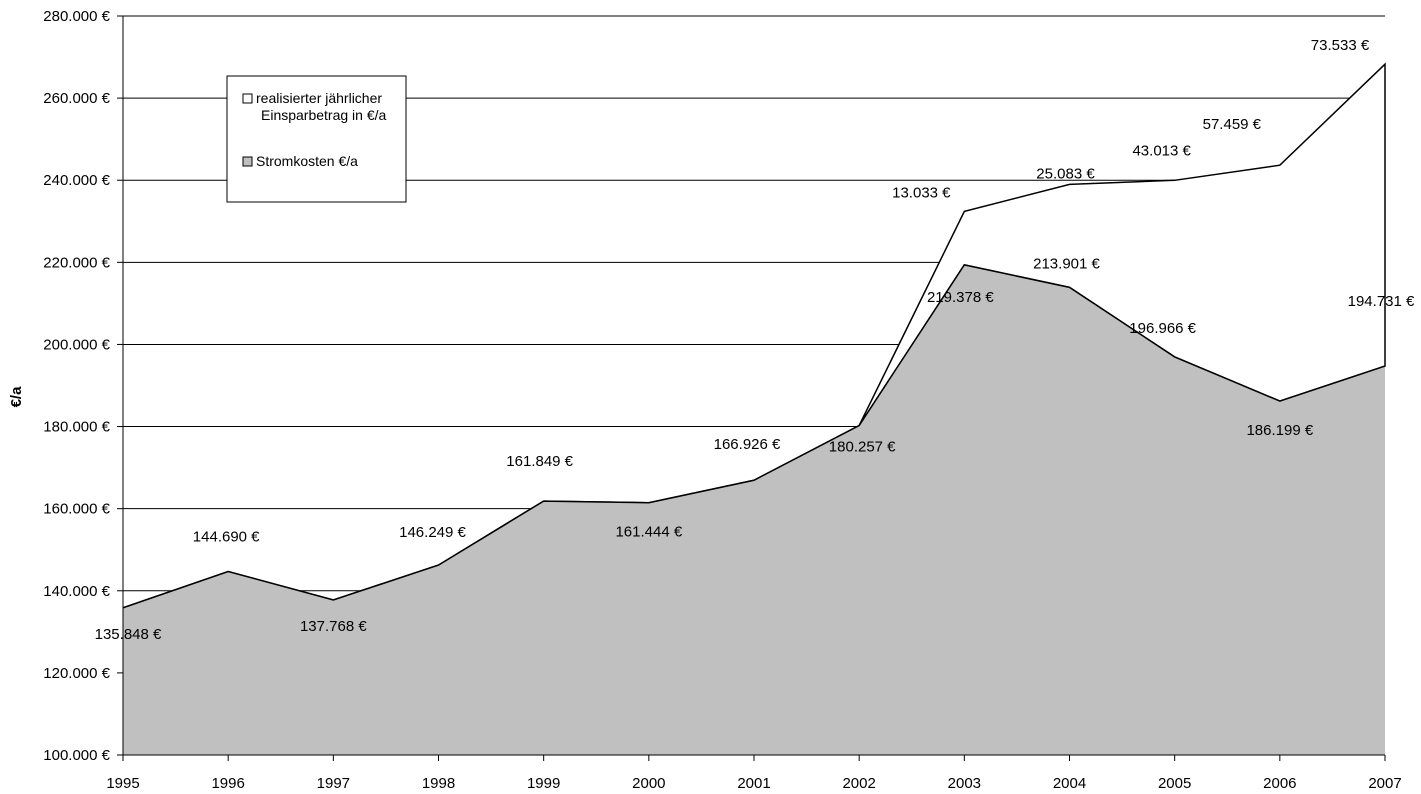  Describe the element at coordinates (648, 532) in the screenshot. I see `data-label-stromkosten: 161.444 €` at that location.